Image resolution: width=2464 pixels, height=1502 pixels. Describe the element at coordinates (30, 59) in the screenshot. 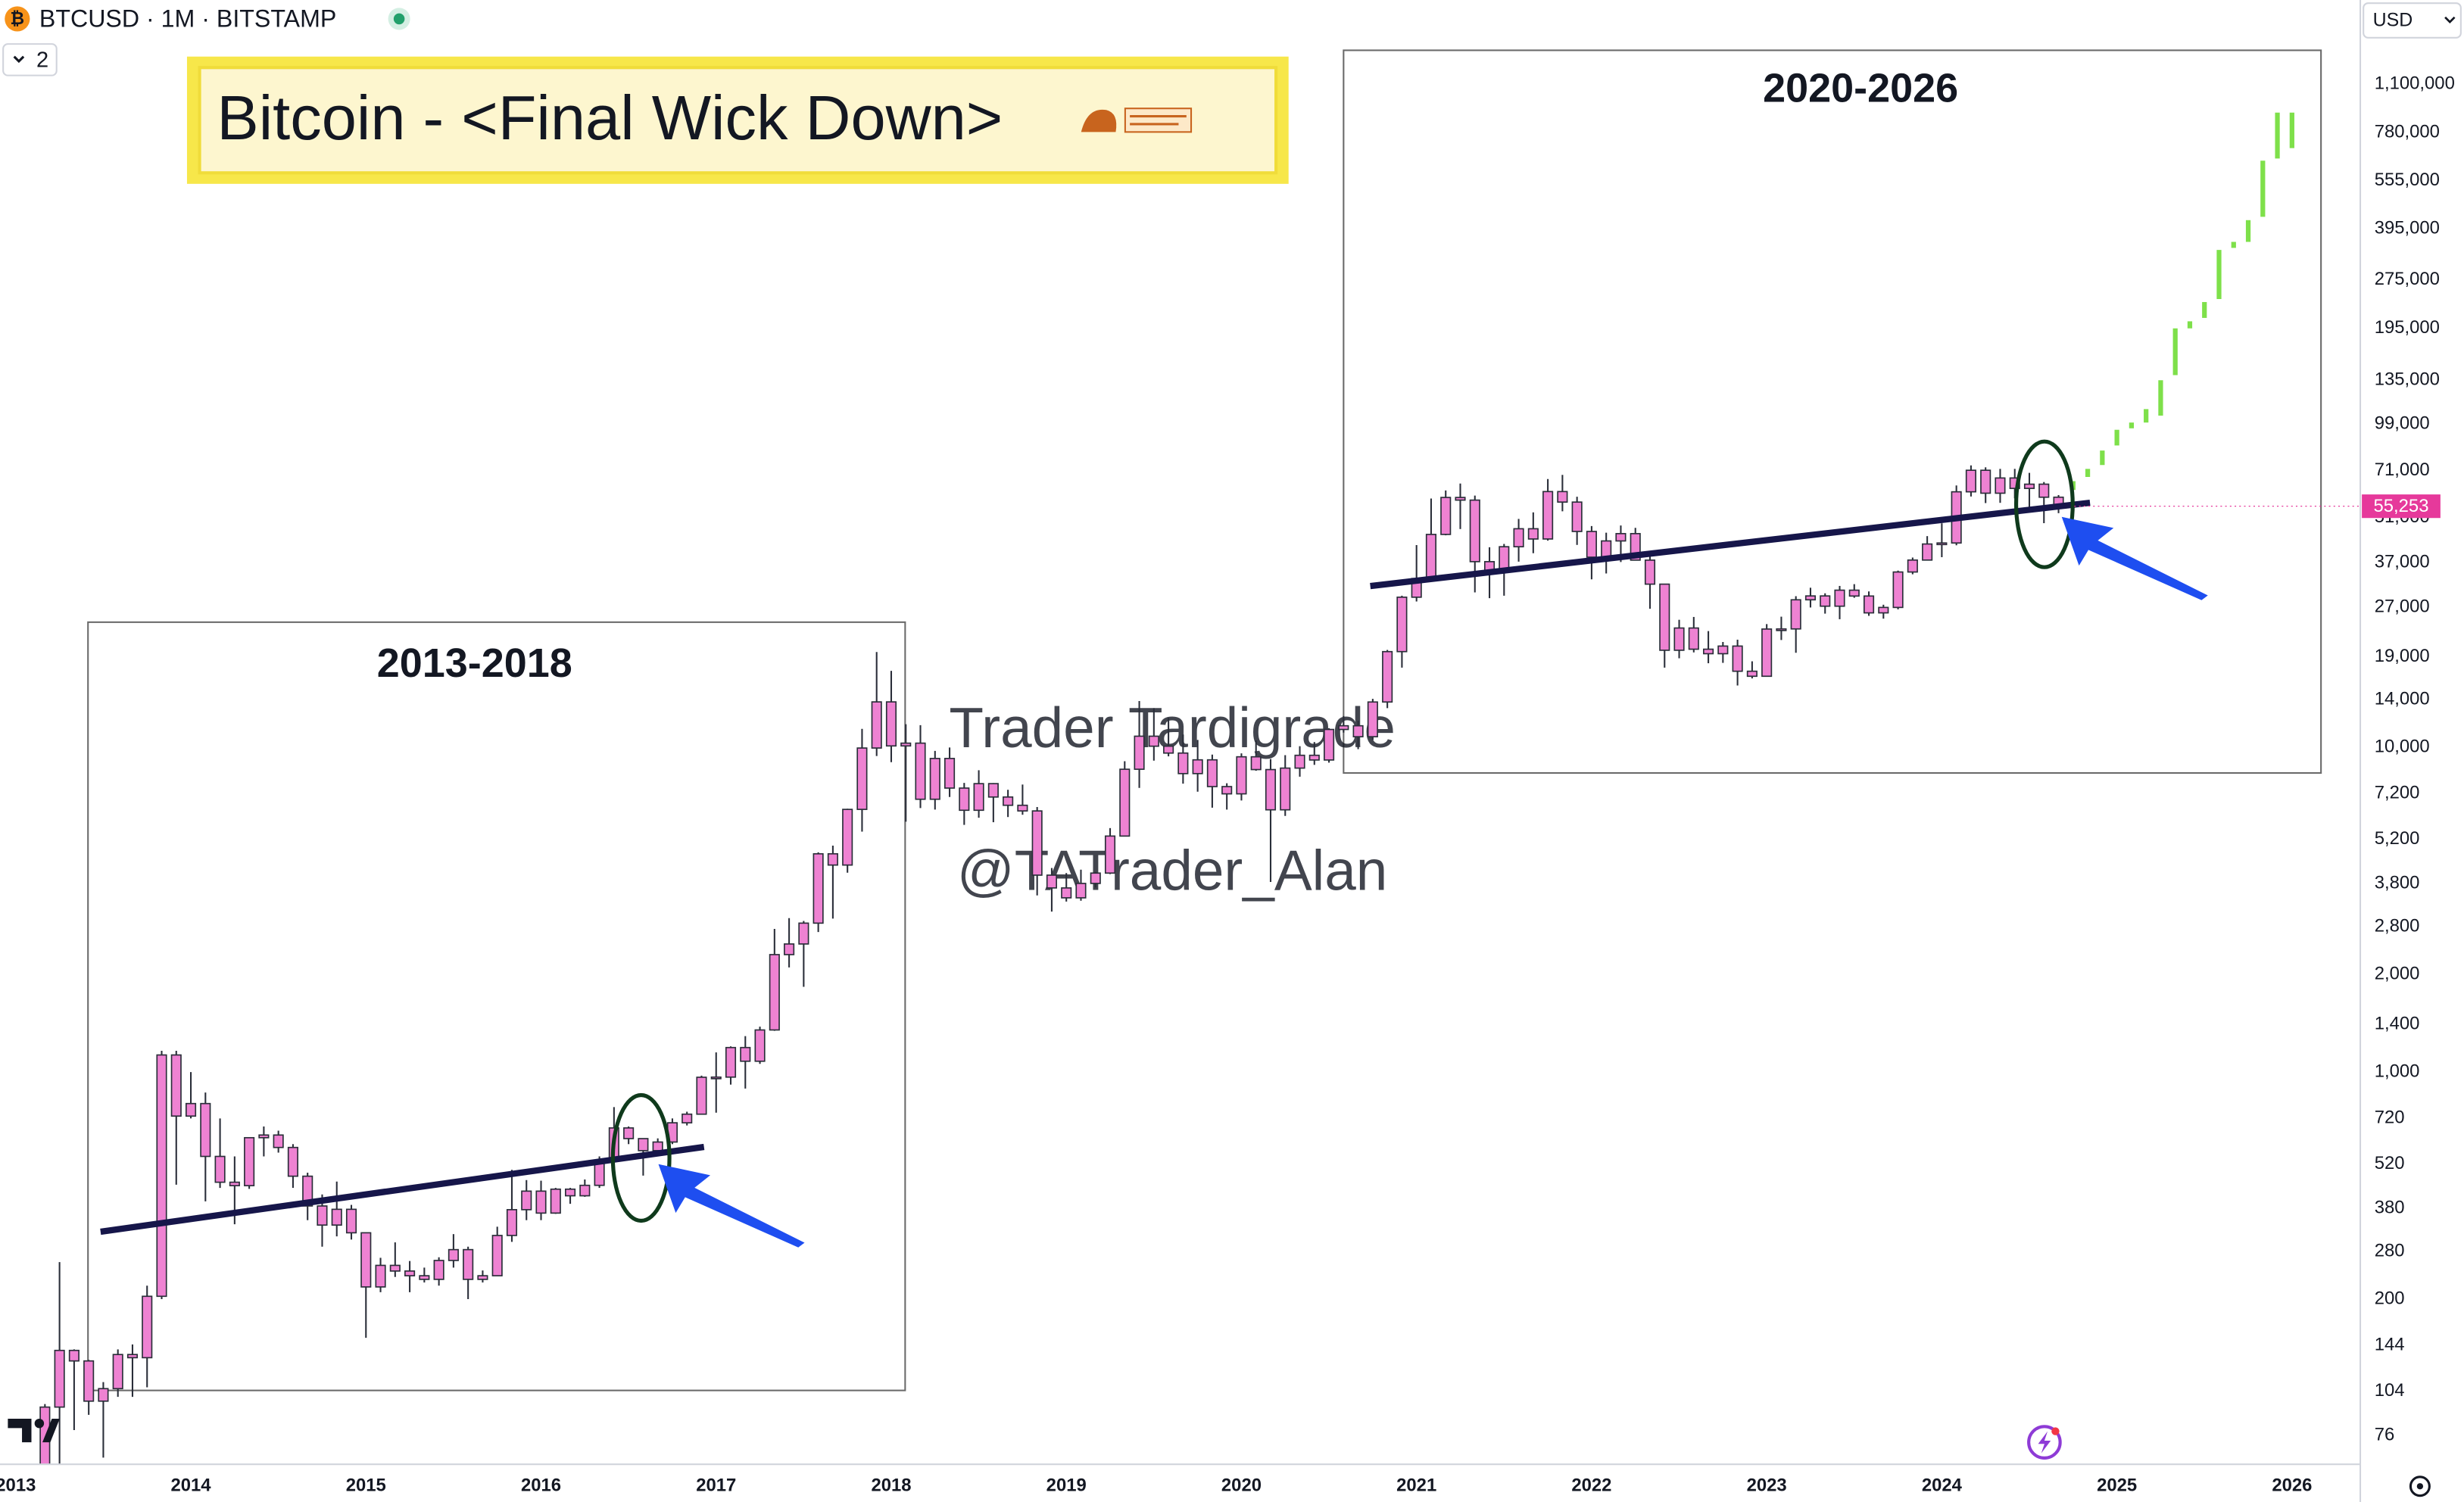

I see `layout-button` at that location.